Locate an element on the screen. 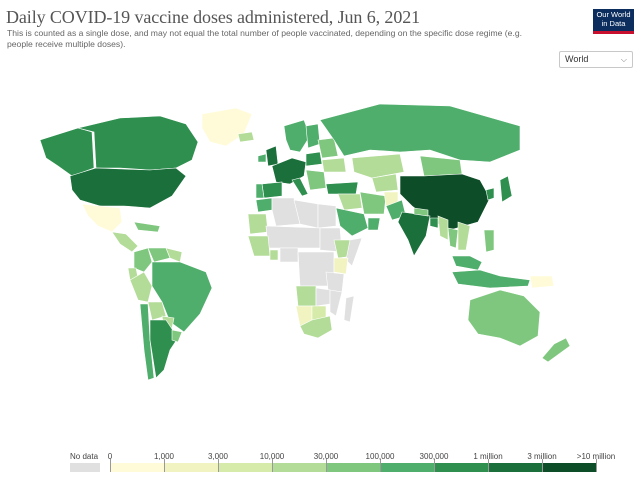 The image size is (640, 480). region-south-korea is located at coordinates (490, 194).